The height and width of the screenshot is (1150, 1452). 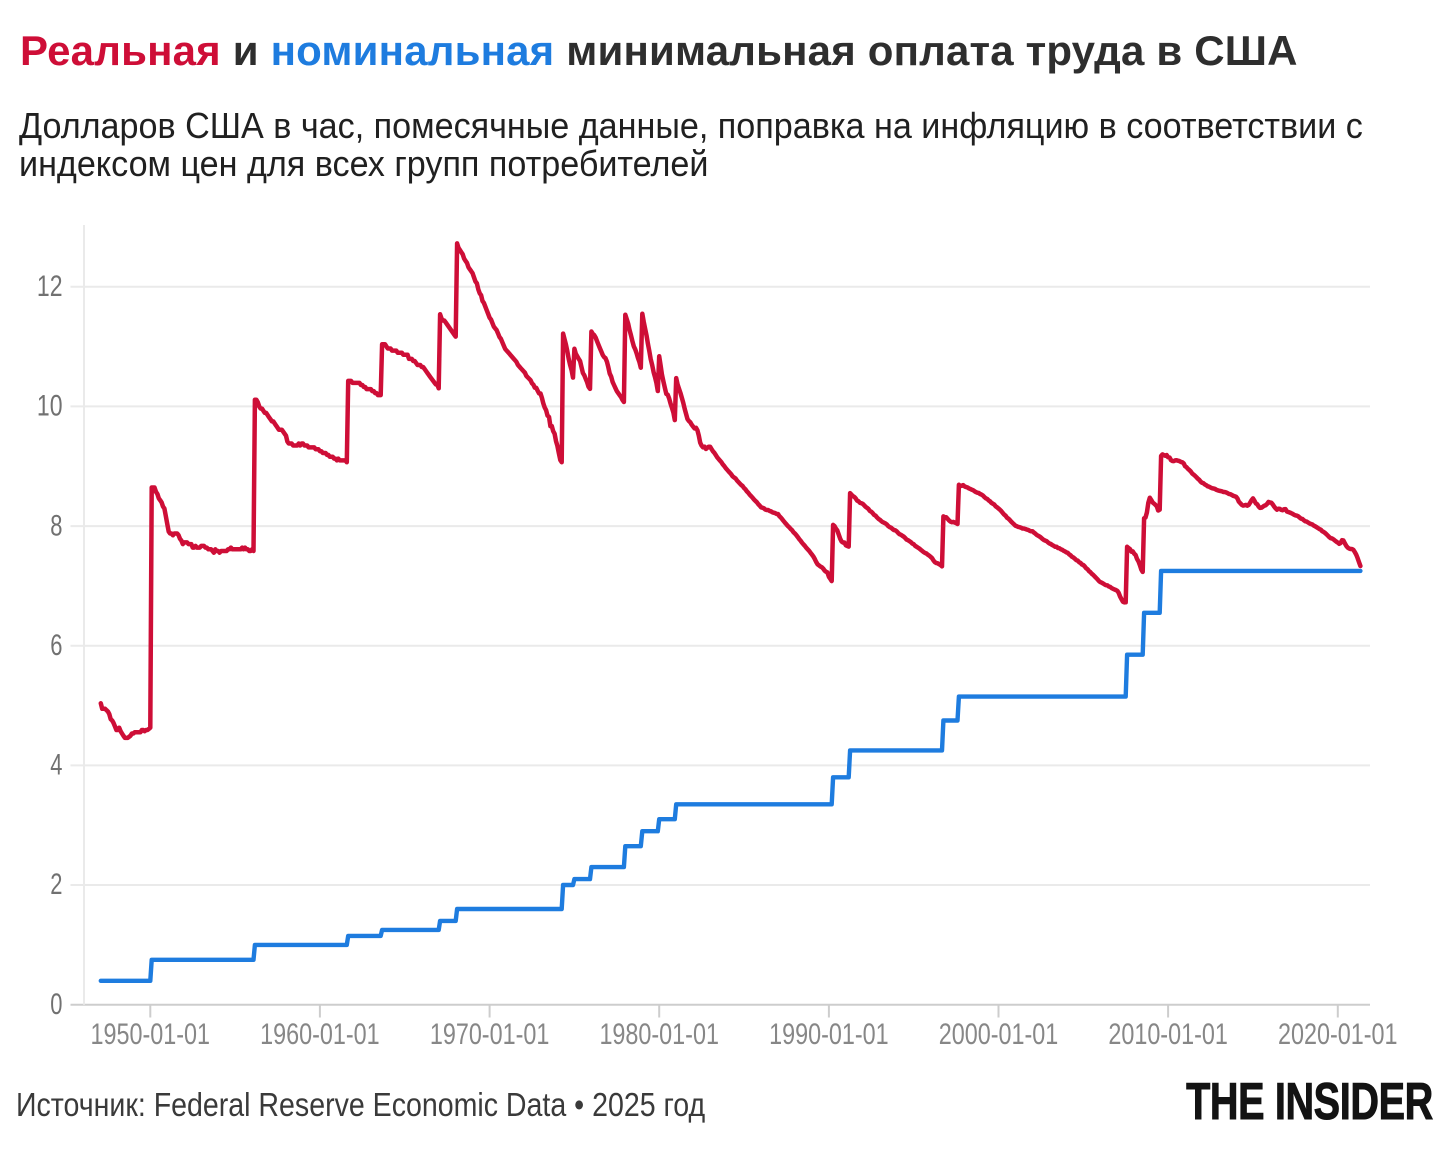 What do you see at coordinates (56, 1004) in the screenshot?
I see `svg-text: 0` at bounding box center [56, 1004].